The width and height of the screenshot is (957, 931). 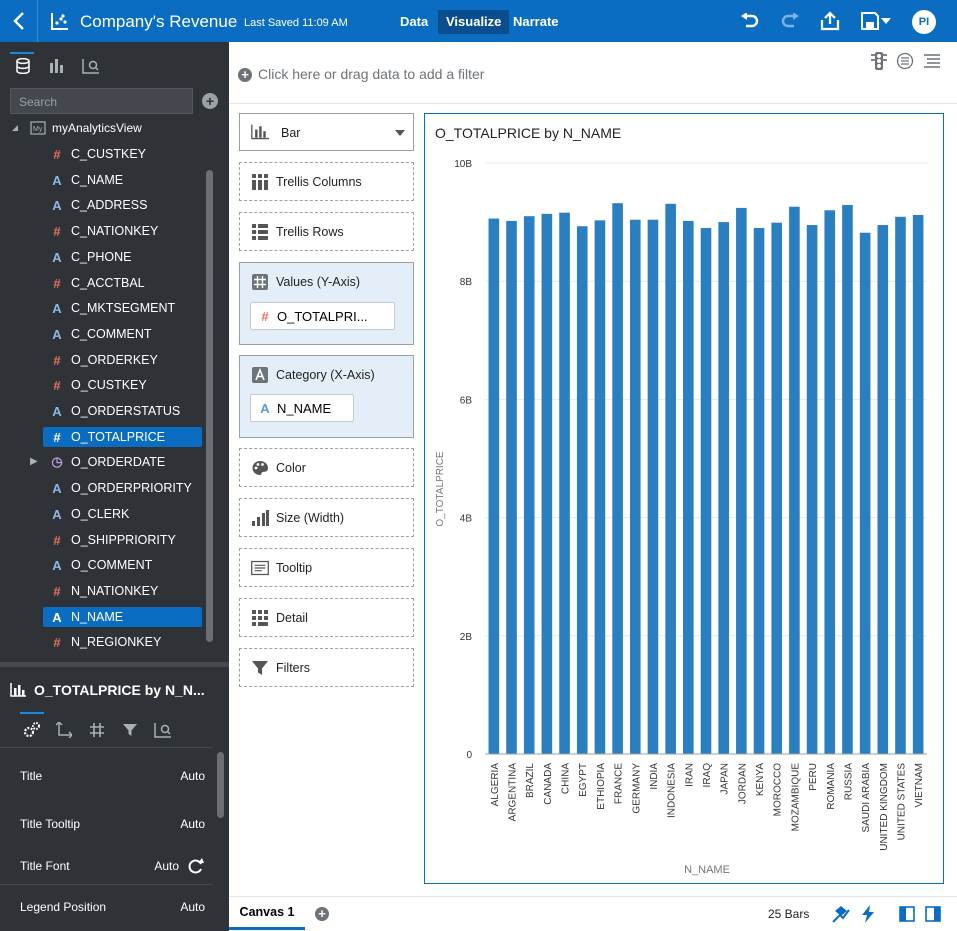 What do you see at coordinates (122, 205) in the screenshot?
I see `tree-item-c-address: A C_ADDRESS` at bounding box center [122, 205].